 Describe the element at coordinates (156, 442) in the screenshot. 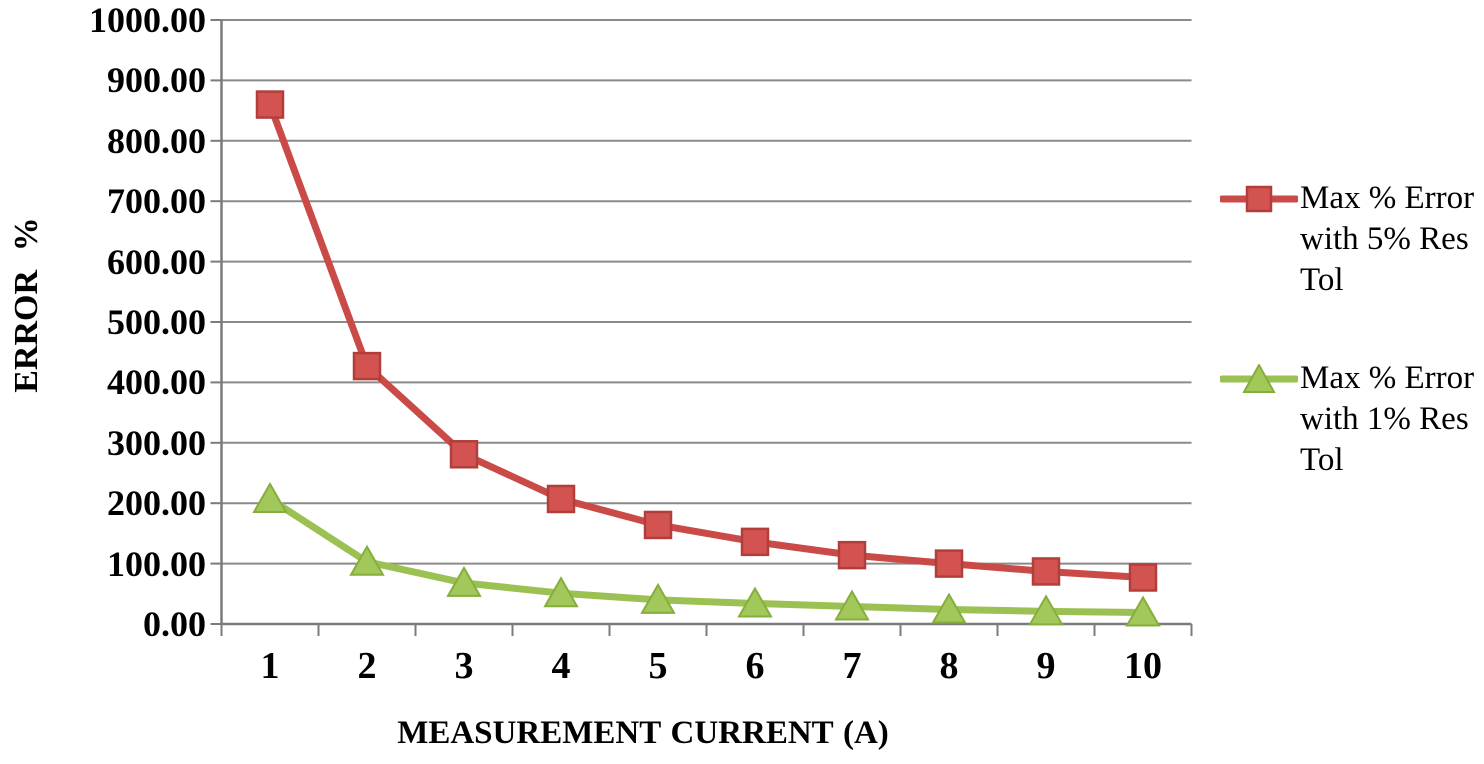

I see `y-tick-label: 300.00` at that location.